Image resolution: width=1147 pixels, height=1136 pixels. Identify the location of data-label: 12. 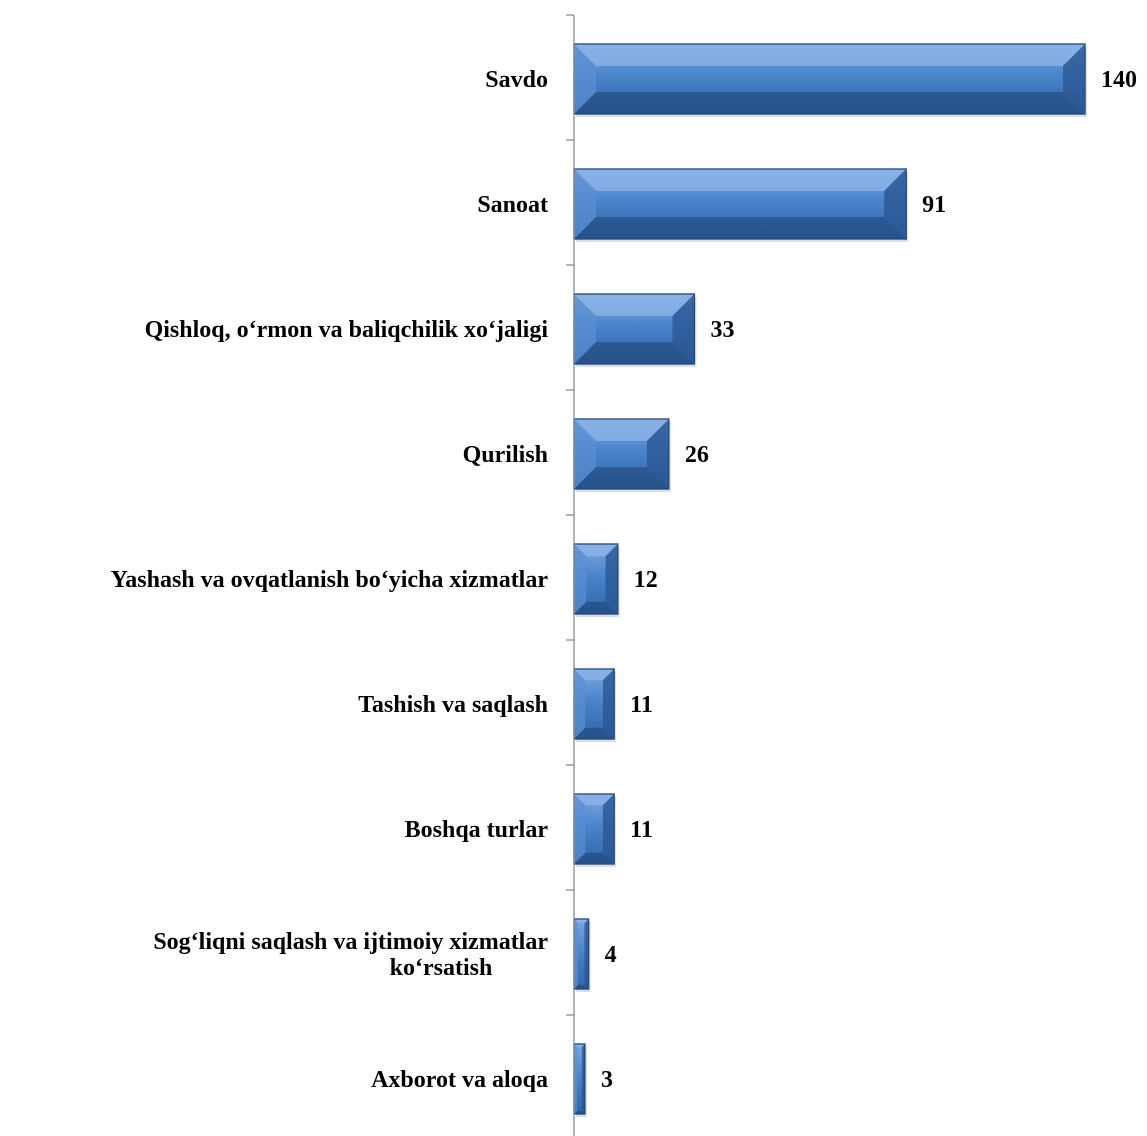
(646, 580).